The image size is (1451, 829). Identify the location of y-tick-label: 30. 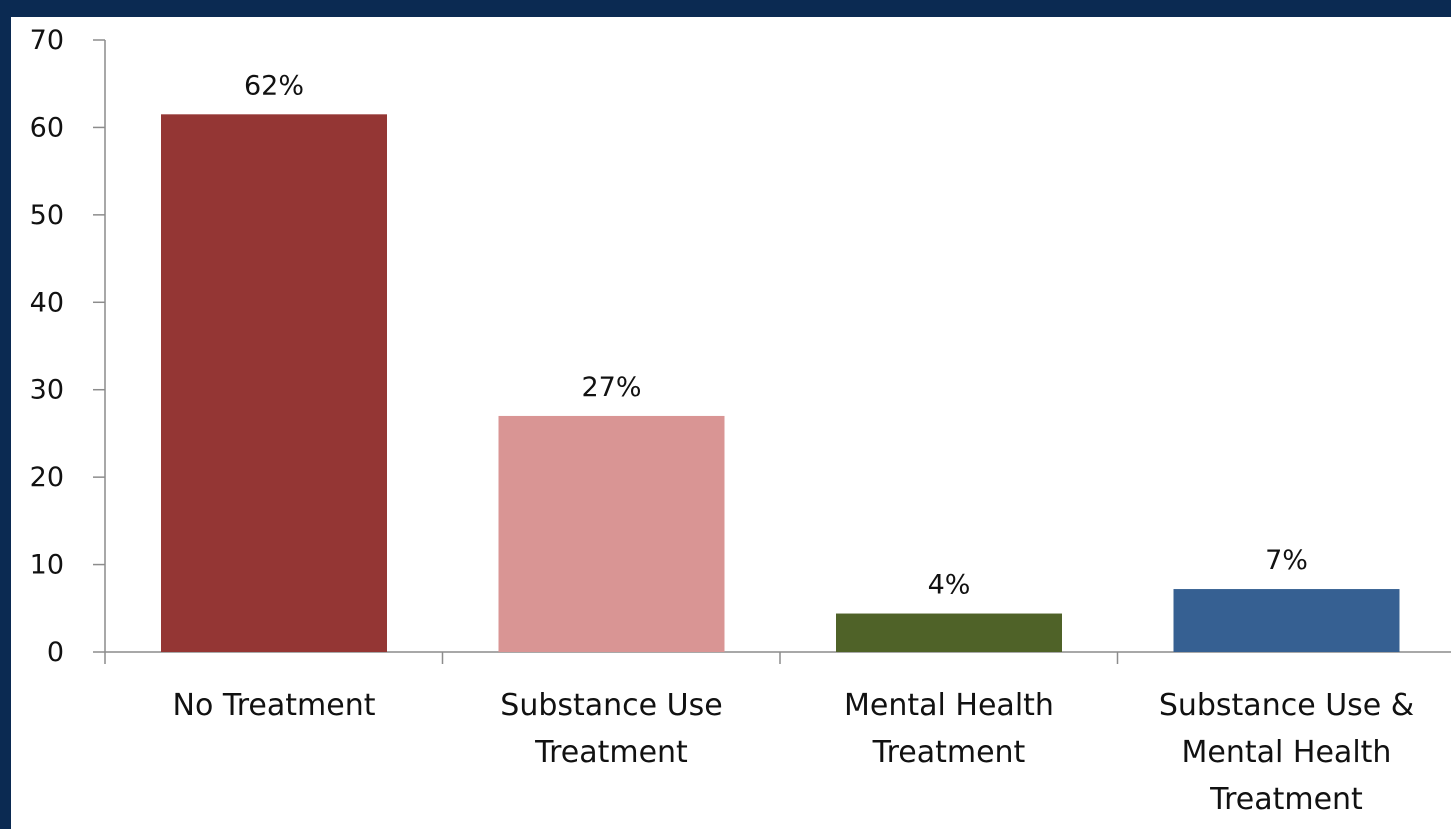
(47, 390).